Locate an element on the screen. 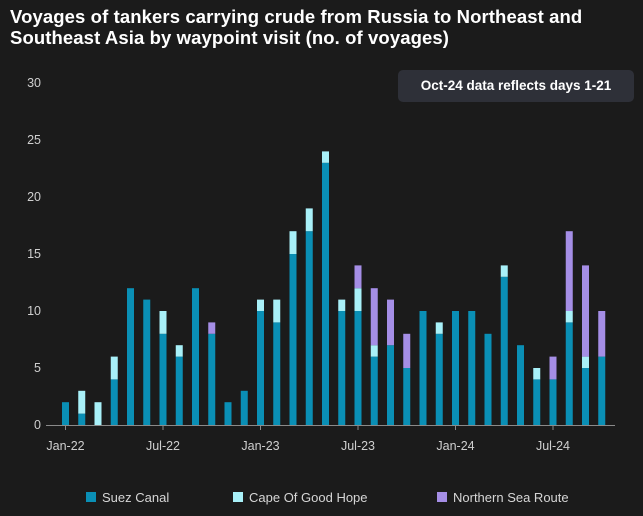  x-tick-label: Jul-23 is located at coordinates (358, 446).